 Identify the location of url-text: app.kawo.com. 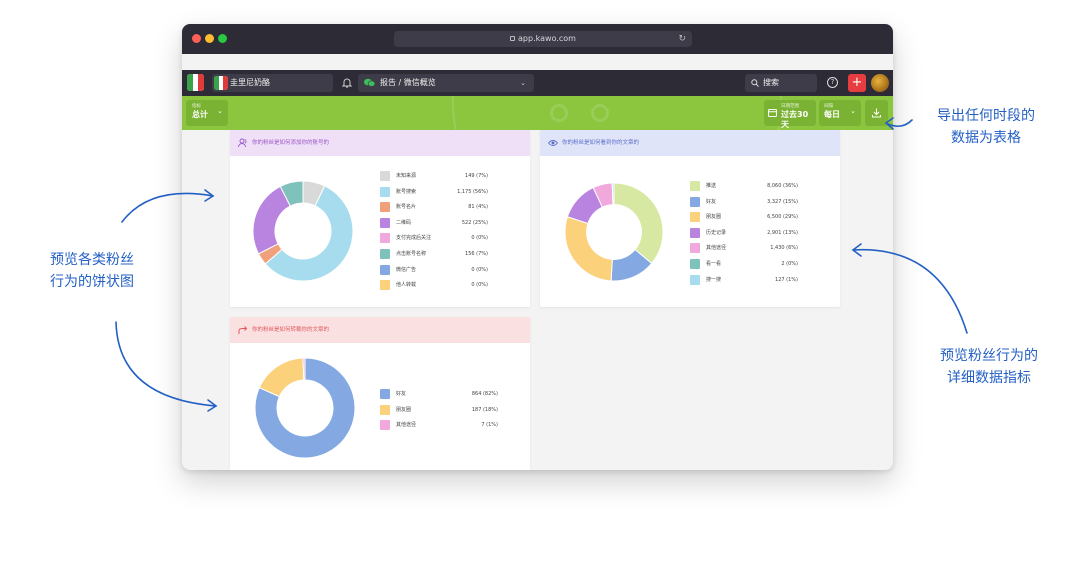
(547, 38).